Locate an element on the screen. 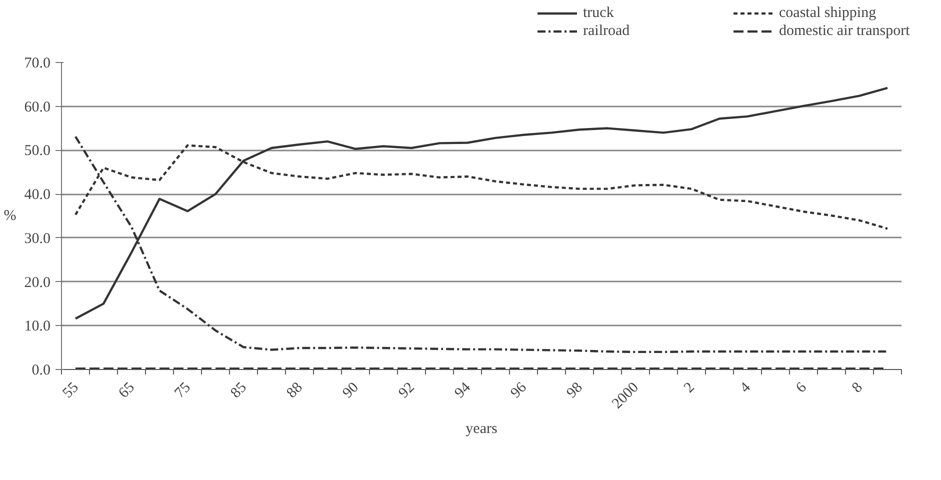 The width and height of the screenshot is (941, 480). x-tick-label: 96 is located at coordinates (519, 390).